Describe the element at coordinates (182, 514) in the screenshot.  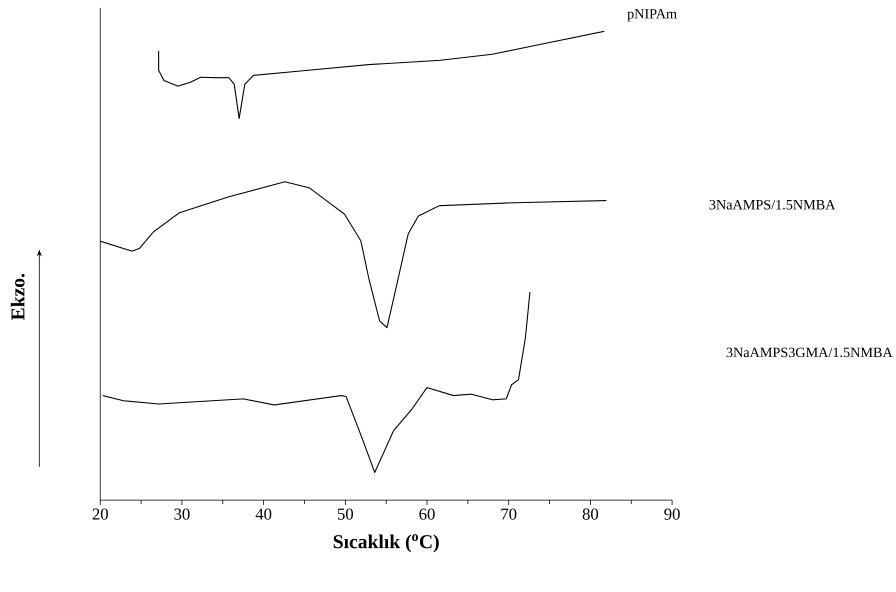
I see `x-tick-label: 30` at that location.